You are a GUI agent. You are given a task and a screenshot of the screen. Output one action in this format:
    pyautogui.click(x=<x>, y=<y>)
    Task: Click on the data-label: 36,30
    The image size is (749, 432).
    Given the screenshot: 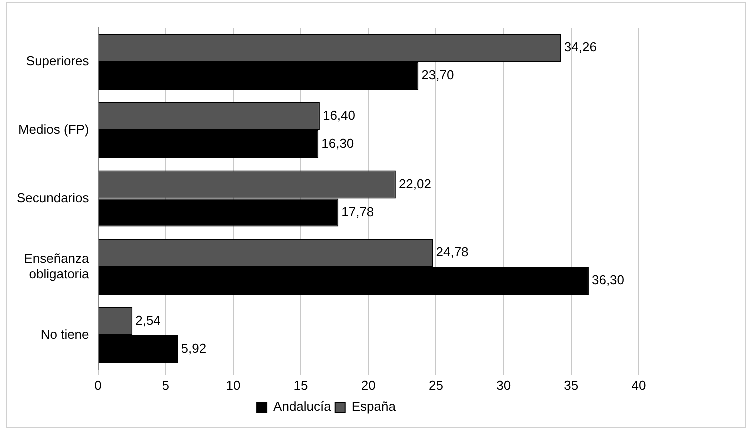 What is the action you would take?
    pyautogui.click(x=608, y=280)
    